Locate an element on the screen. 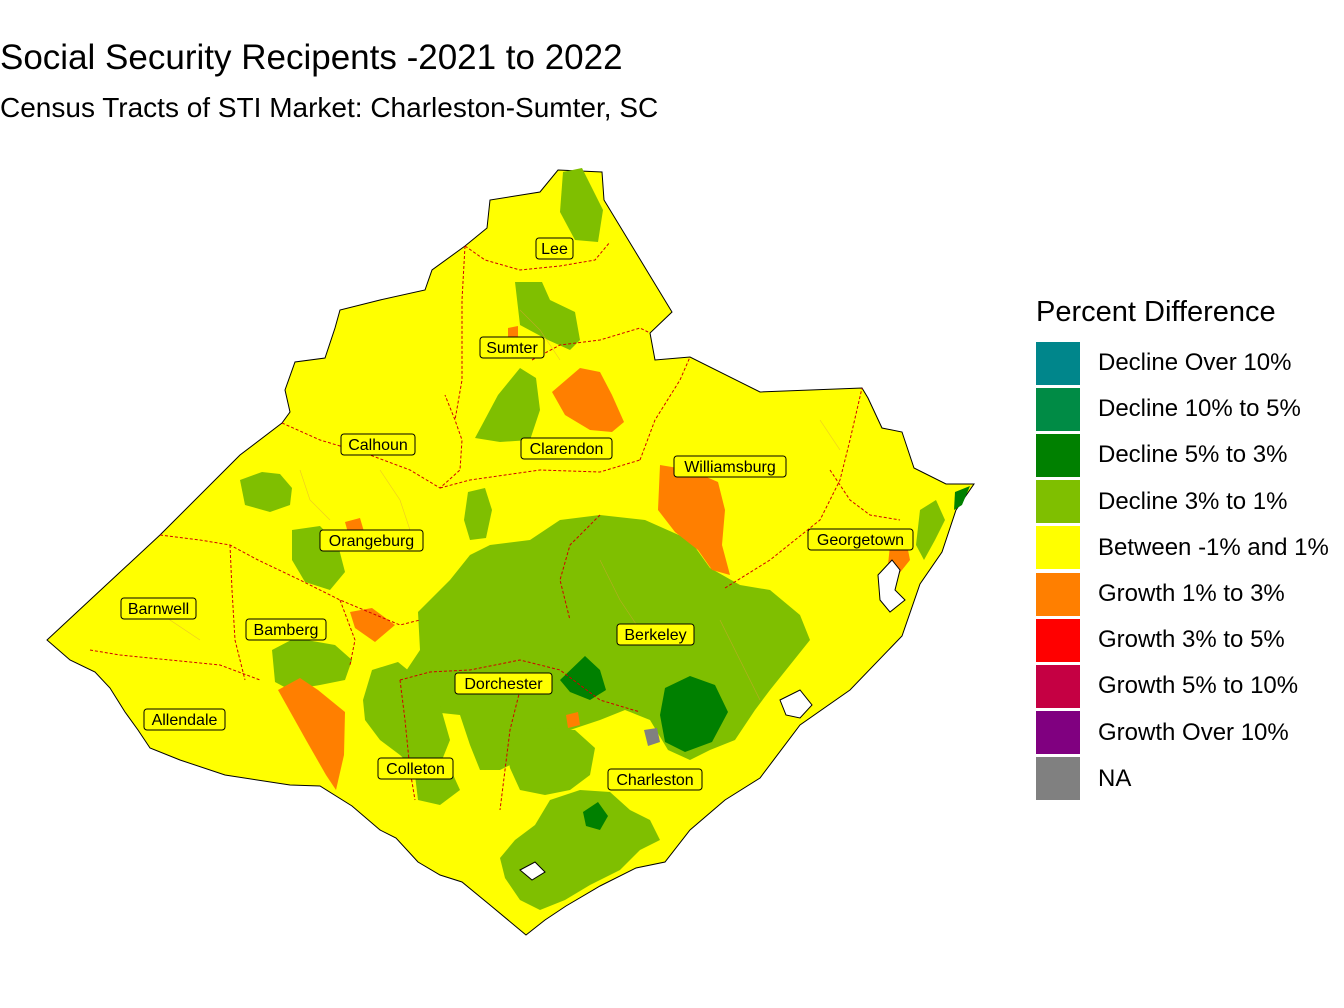 This screenshot has height=1008, width=1344. legend-label: Growth 1% to 3% is located at coordinates (1191, 594).